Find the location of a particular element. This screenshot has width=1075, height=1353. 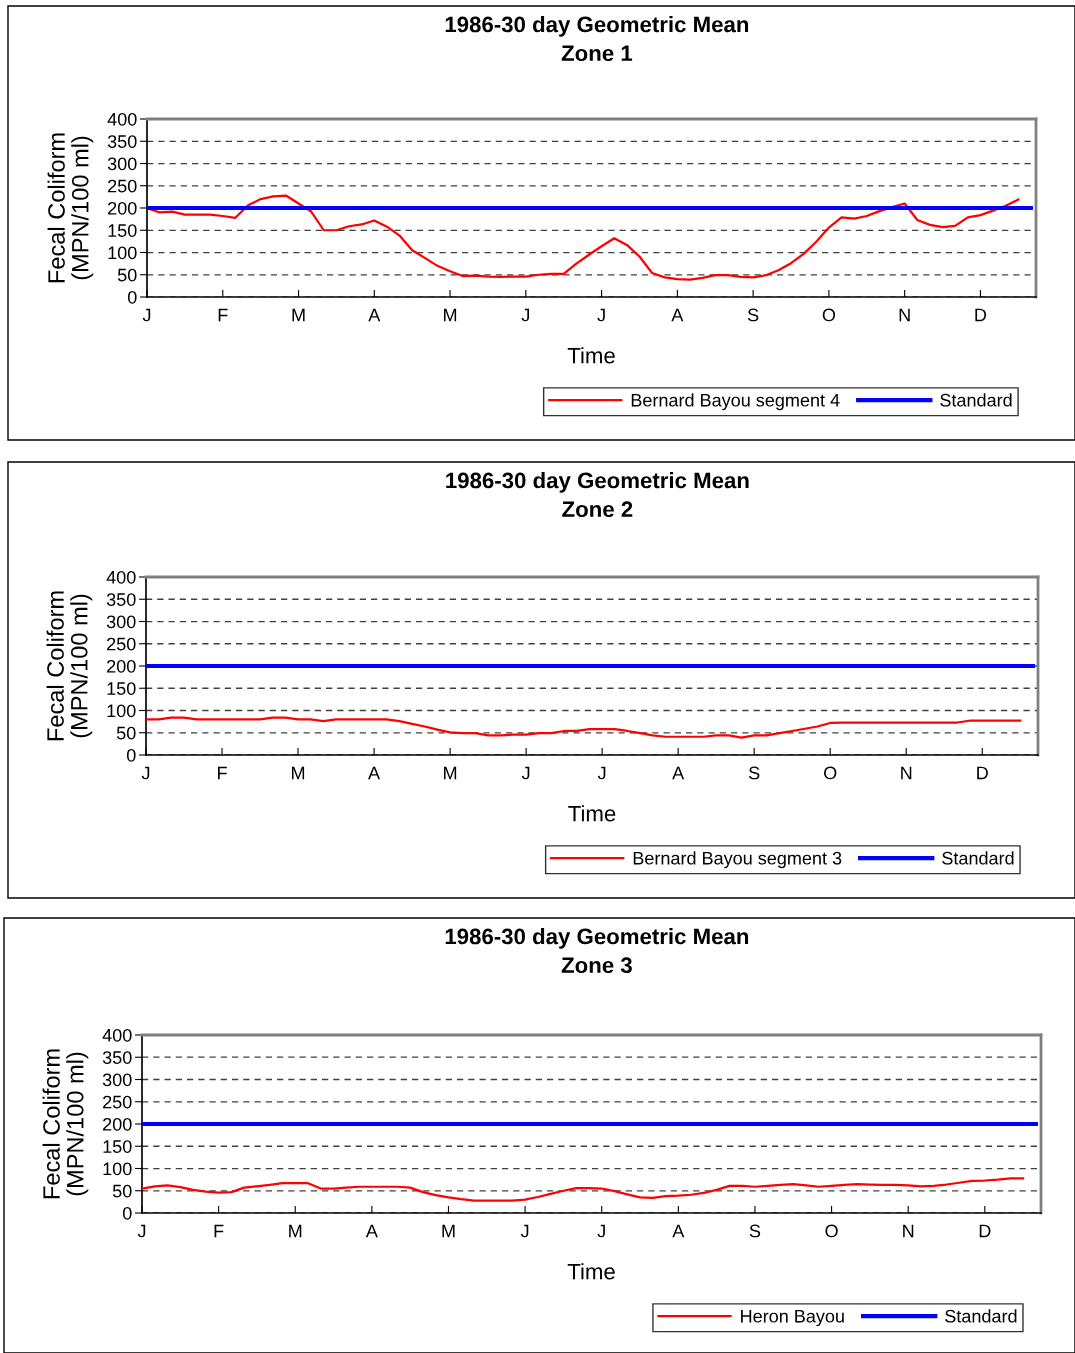

legend-label: Bernard Bayou segment 3 is located at coordinates (737, 860).